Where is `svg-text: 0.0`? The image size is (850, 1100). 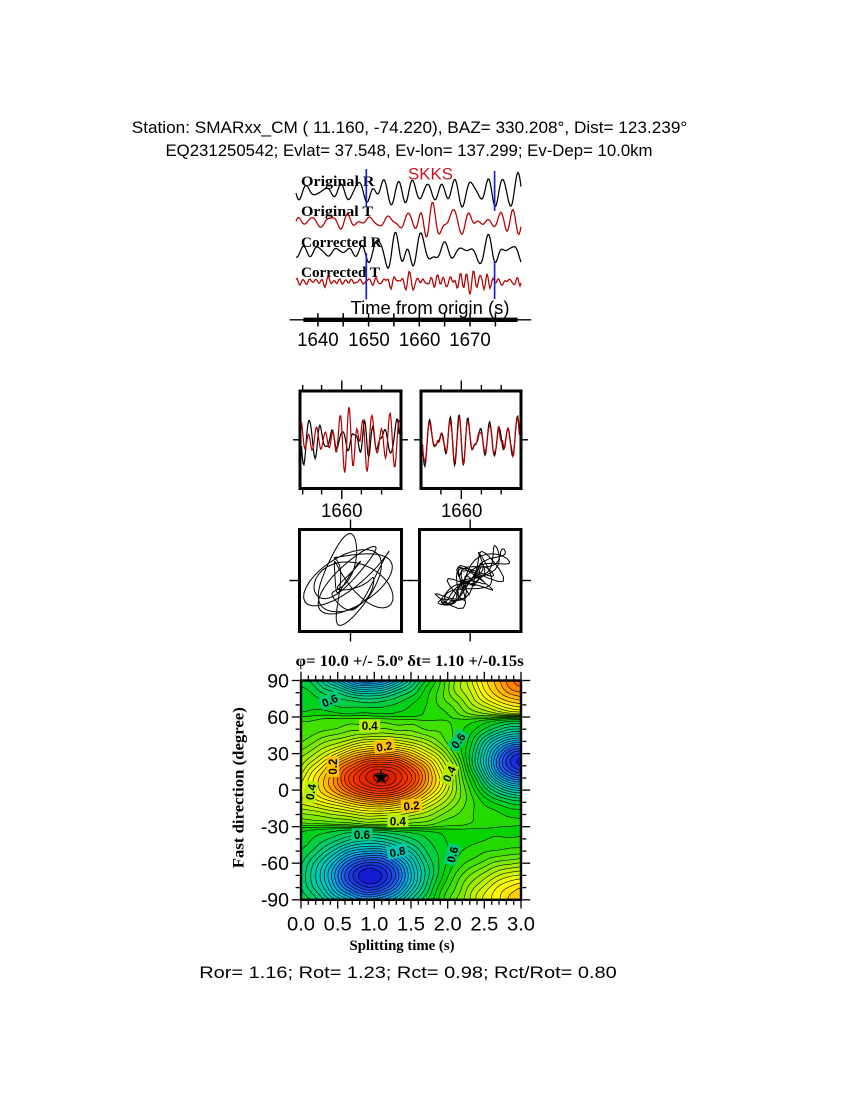
svg-text: 0.0 is located at coordinates (301, 924).